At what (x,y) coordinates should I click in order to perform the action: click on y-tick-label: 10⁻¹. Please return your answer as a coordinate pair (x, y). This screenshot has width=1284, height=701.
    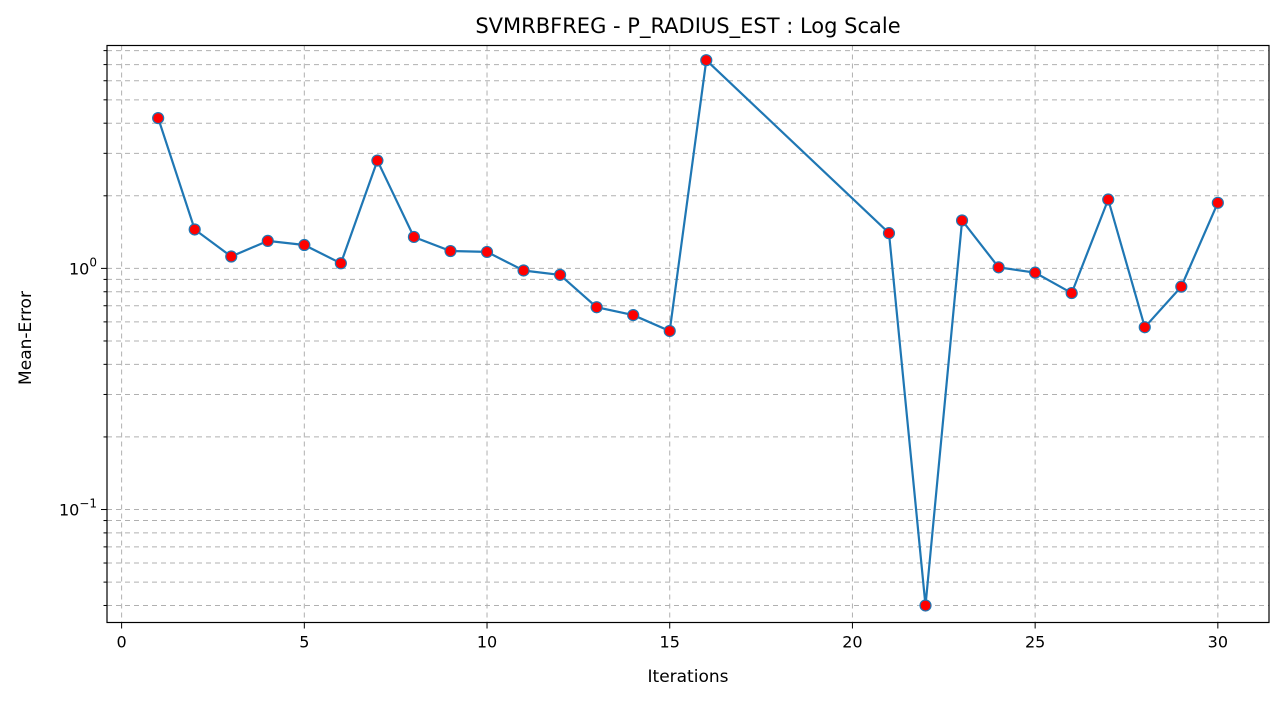
    Looking at the image, I should click on (78, 508).